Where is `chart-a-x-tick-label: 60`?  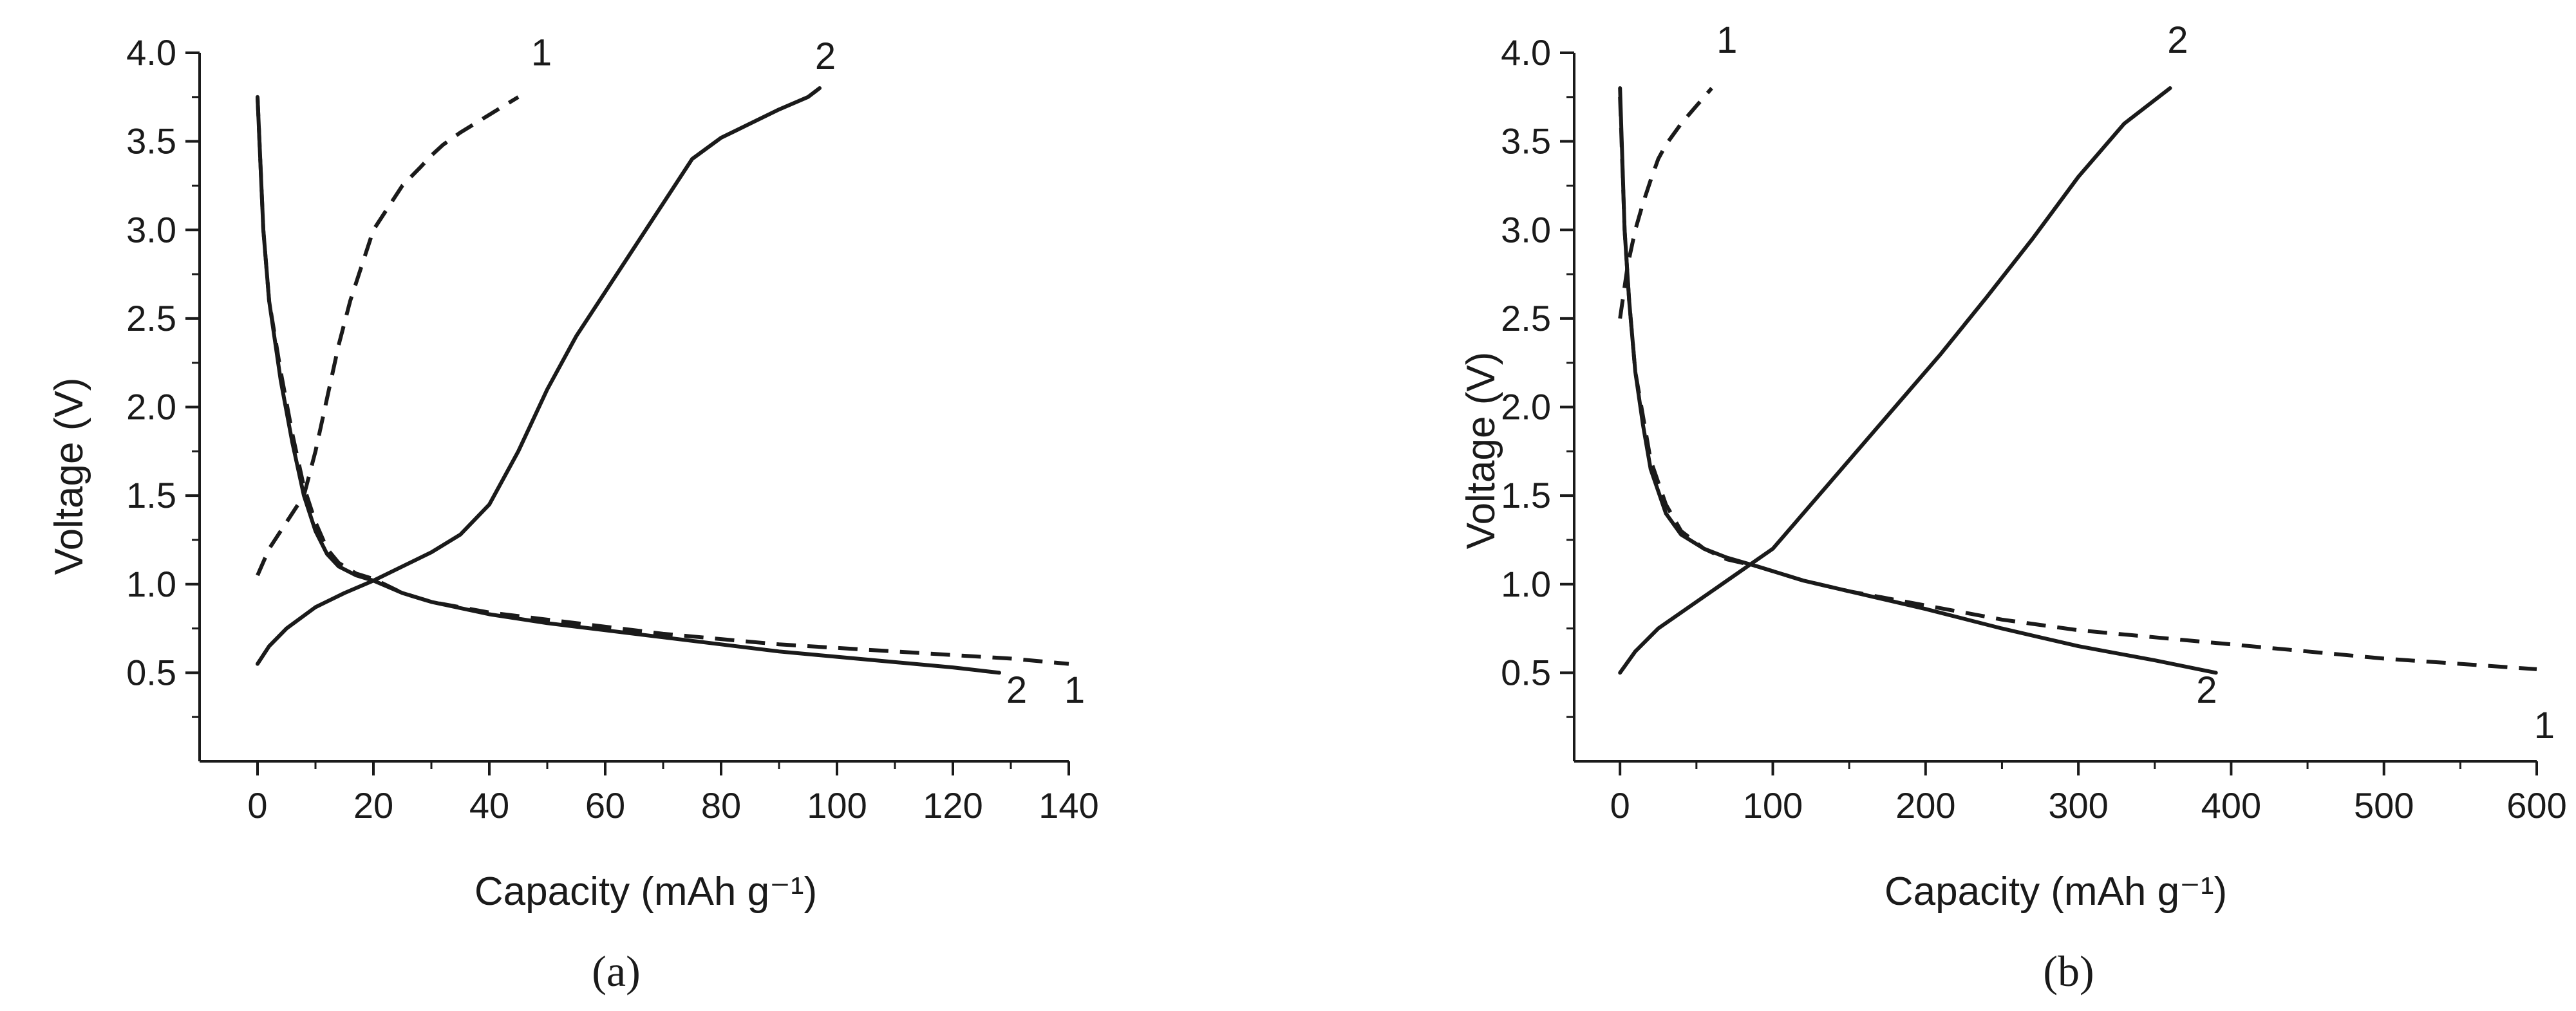
chart-a-x-tick-label: 60 is located at coordinates (605, 805).